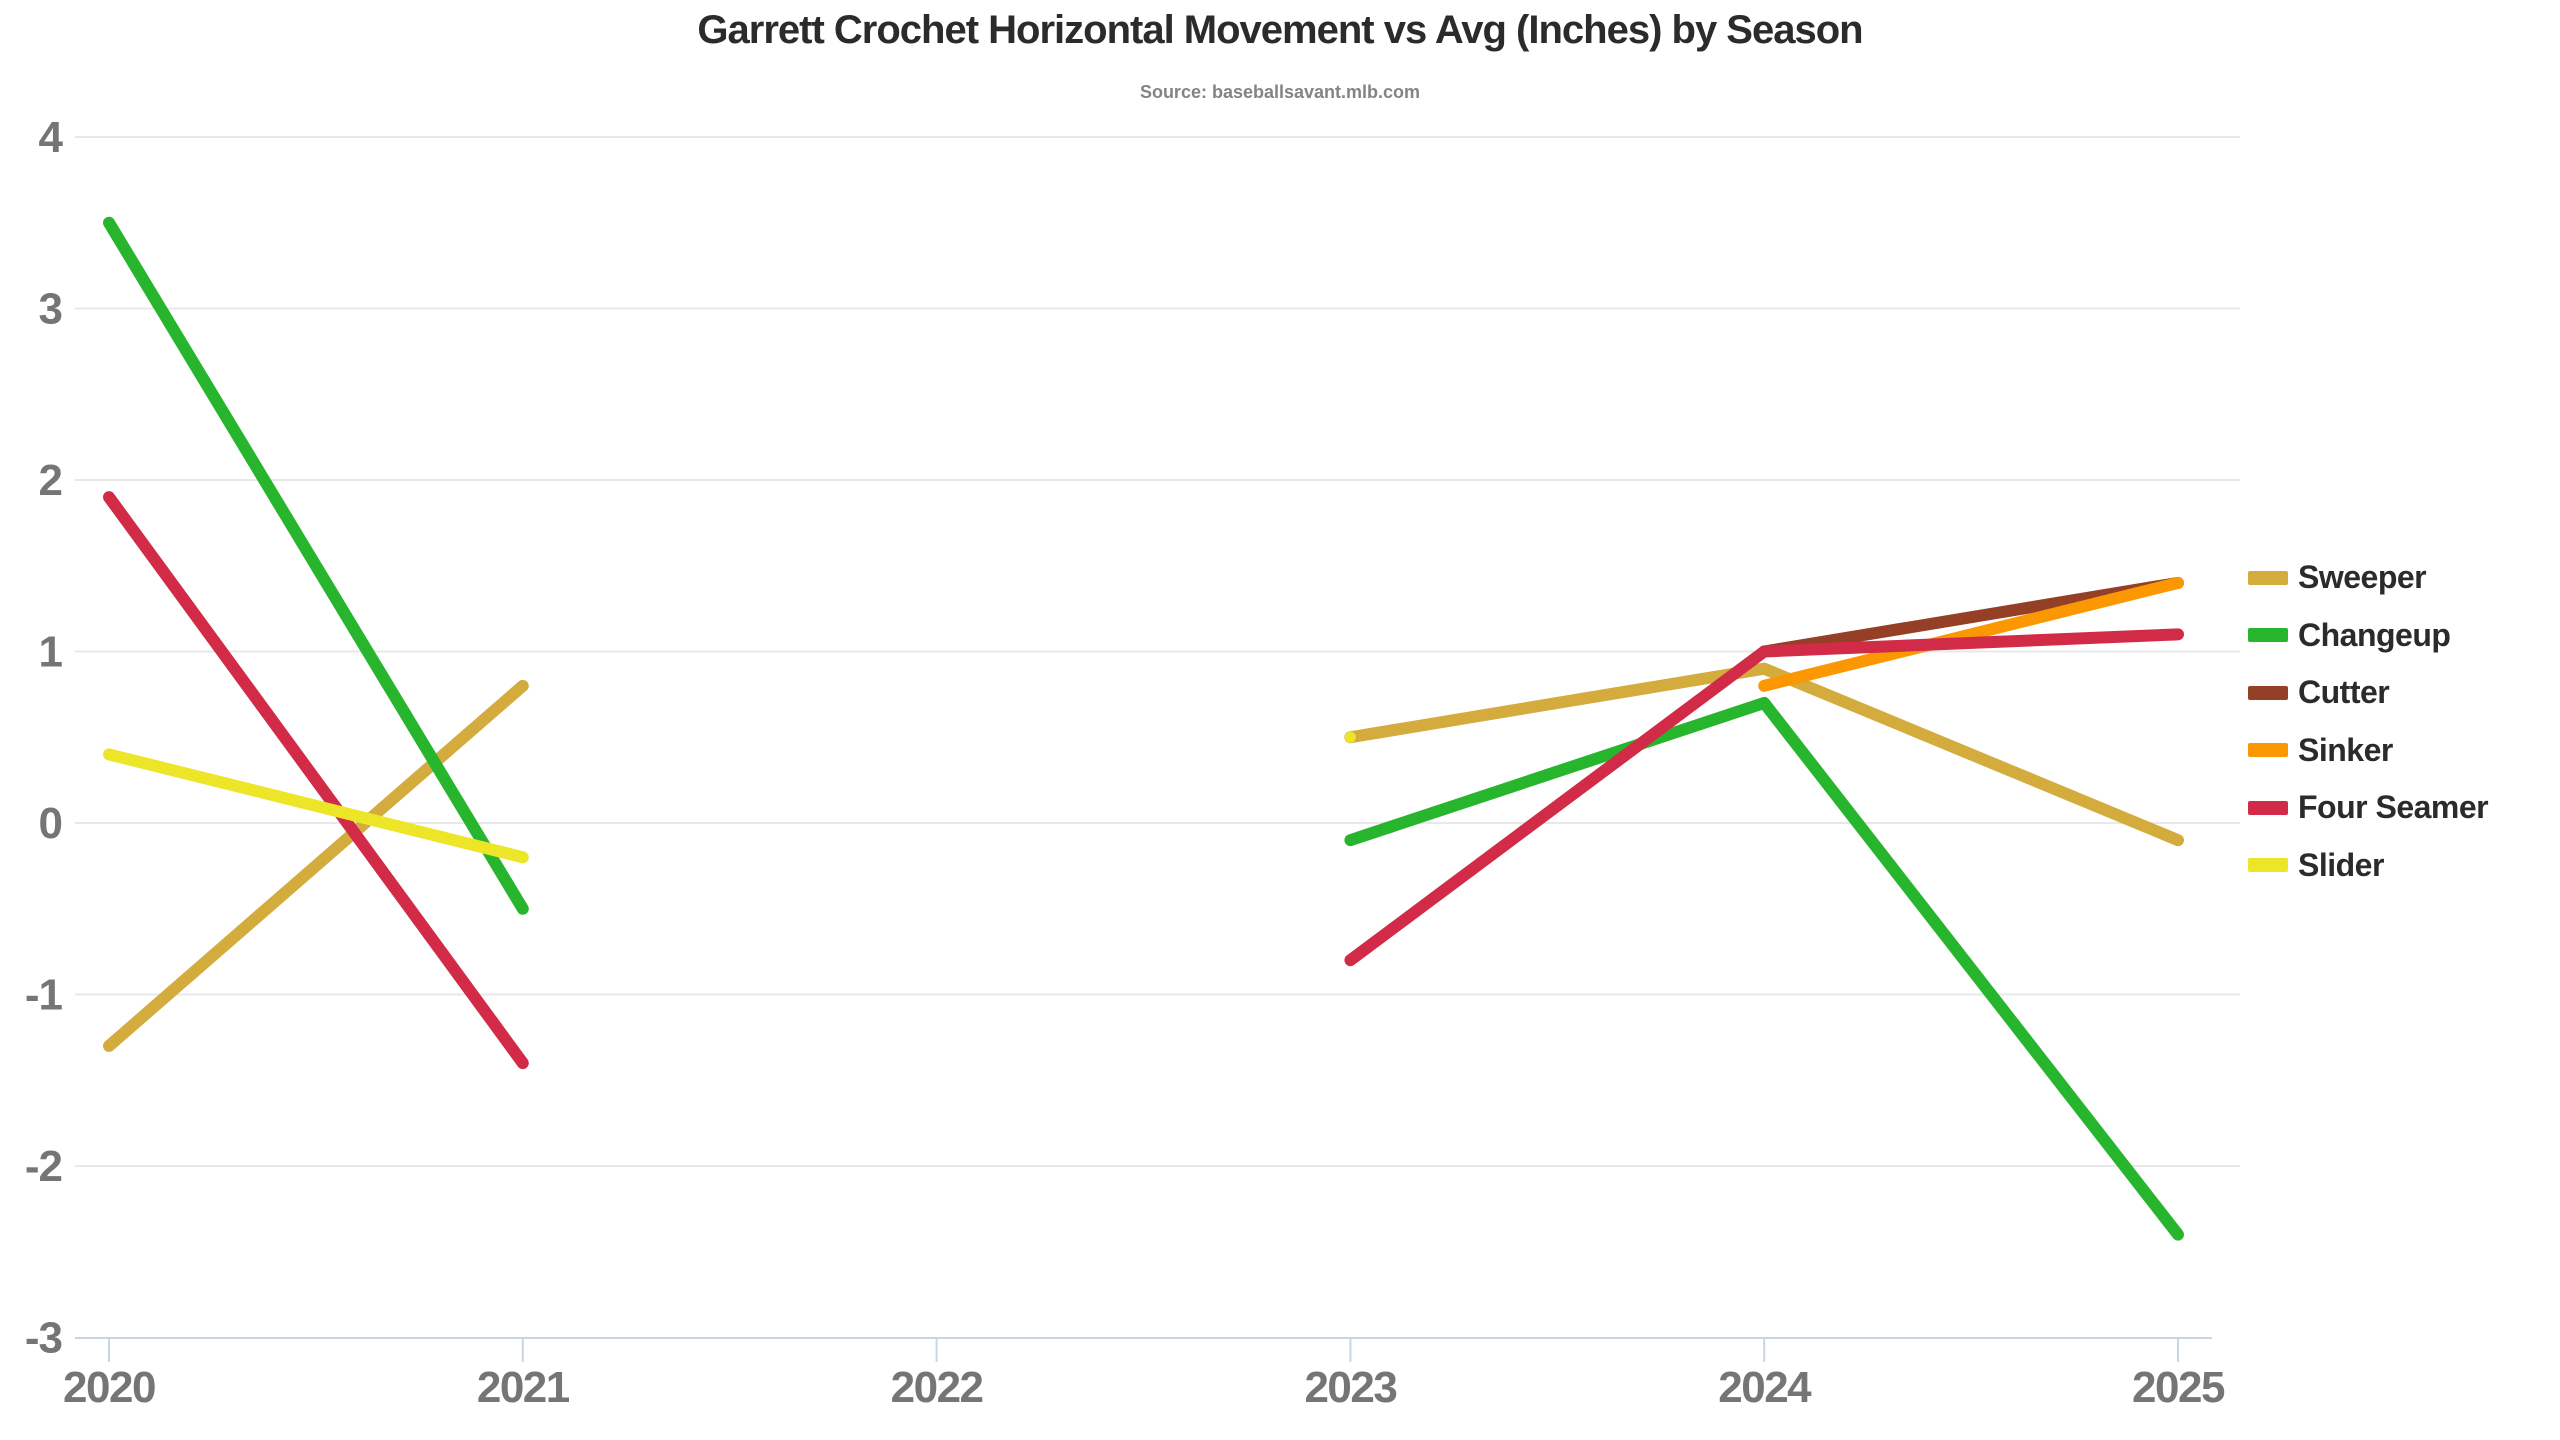 This screenshot has height=1440, width=2560. What do you see at coordinates (51, 137) in the screenshot?
I see `y-axis-label-4: 4` at bounding box center [51, 137].